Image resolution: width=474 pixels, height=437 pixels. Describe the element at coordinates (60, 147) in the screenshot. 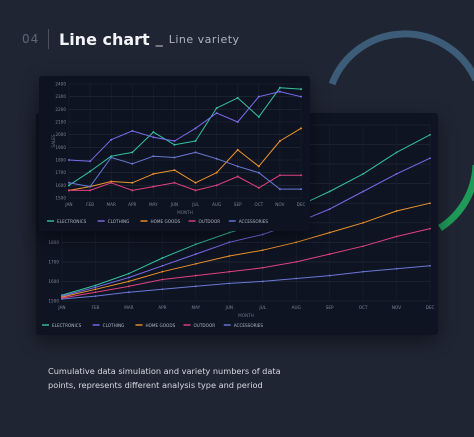

I see `monthly-ytick-label: 1900` at that location.